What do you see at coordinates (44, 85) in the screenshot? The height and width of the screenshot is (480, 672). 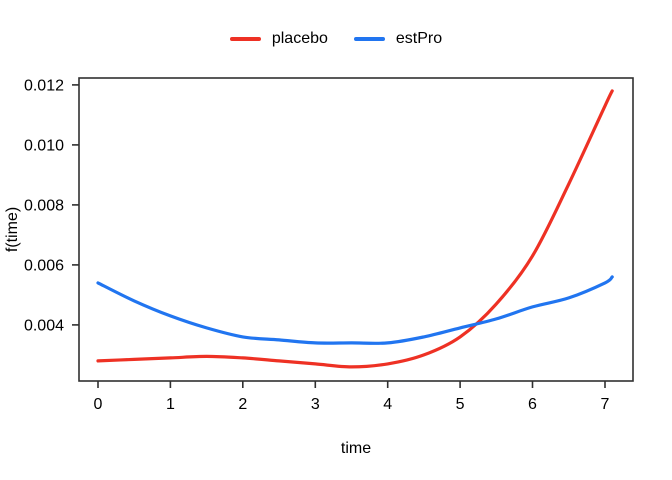 I see `y-tick-label: 0.012` at bounding box center [44, 85].